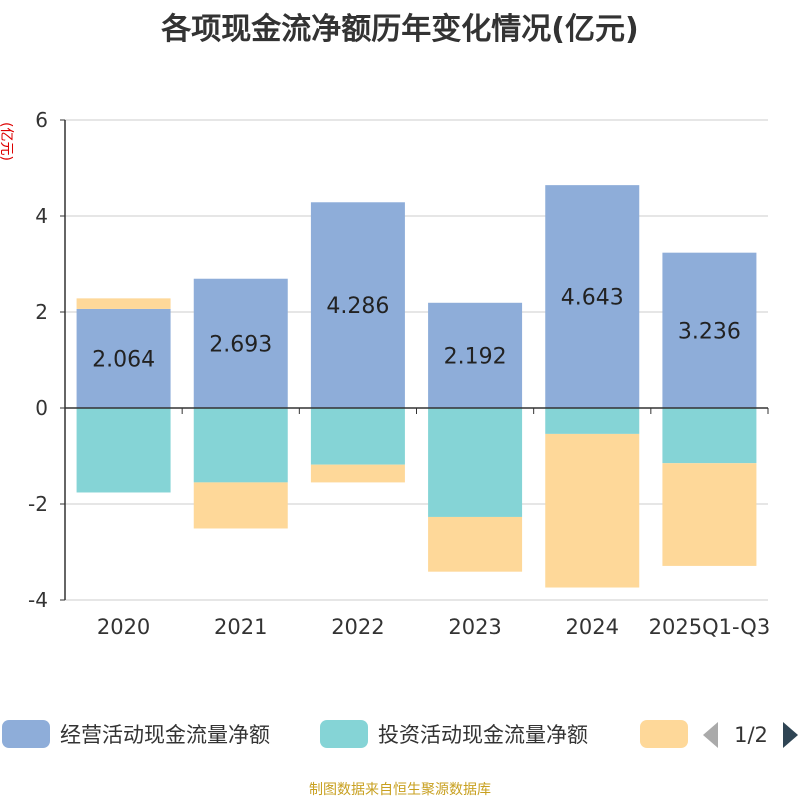 This screenshot has height=800, width=800. What do you see at coordinates (357, 627) in the screenshot?
I see `x-tick-label: 2022` at bounding box center [357, 627].